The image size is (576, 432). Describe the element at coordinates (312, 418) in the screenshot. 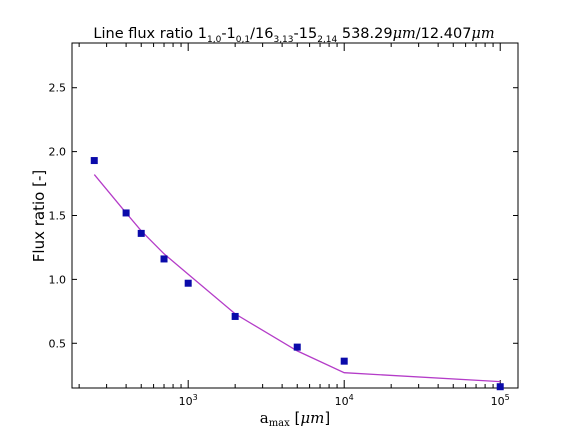

I see `xlabel-unit: μm` at that location.